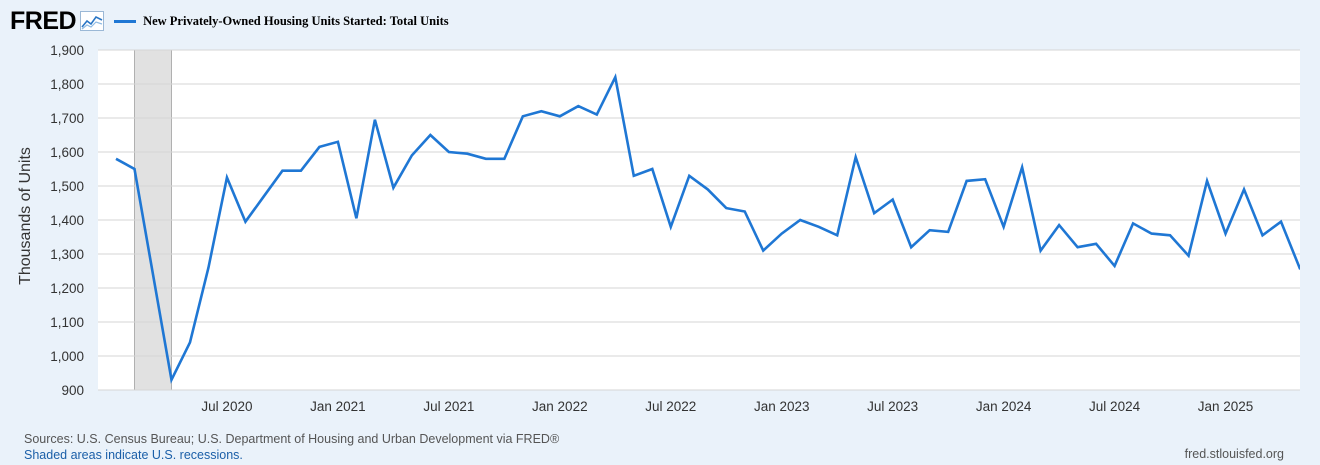 The image size is (1320, 465). Describe the element at coordinates (67, 322) in the screenshot. I see `y-tick-label: 1,100` at that location.